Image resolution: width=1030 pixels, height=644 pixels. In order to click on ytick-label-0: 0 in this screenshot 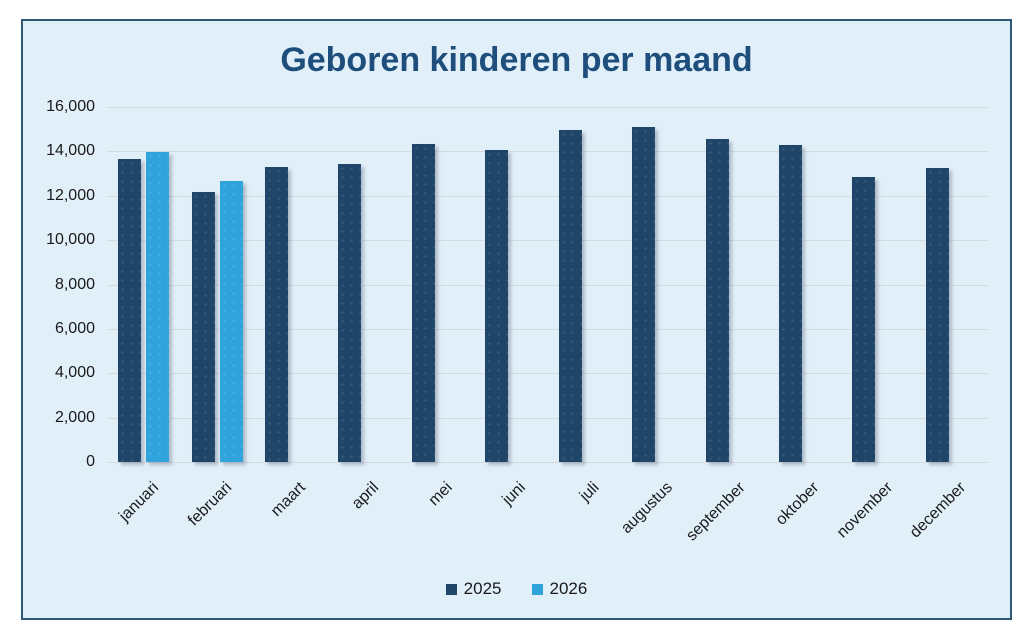, I will do `click(90, 461)`.